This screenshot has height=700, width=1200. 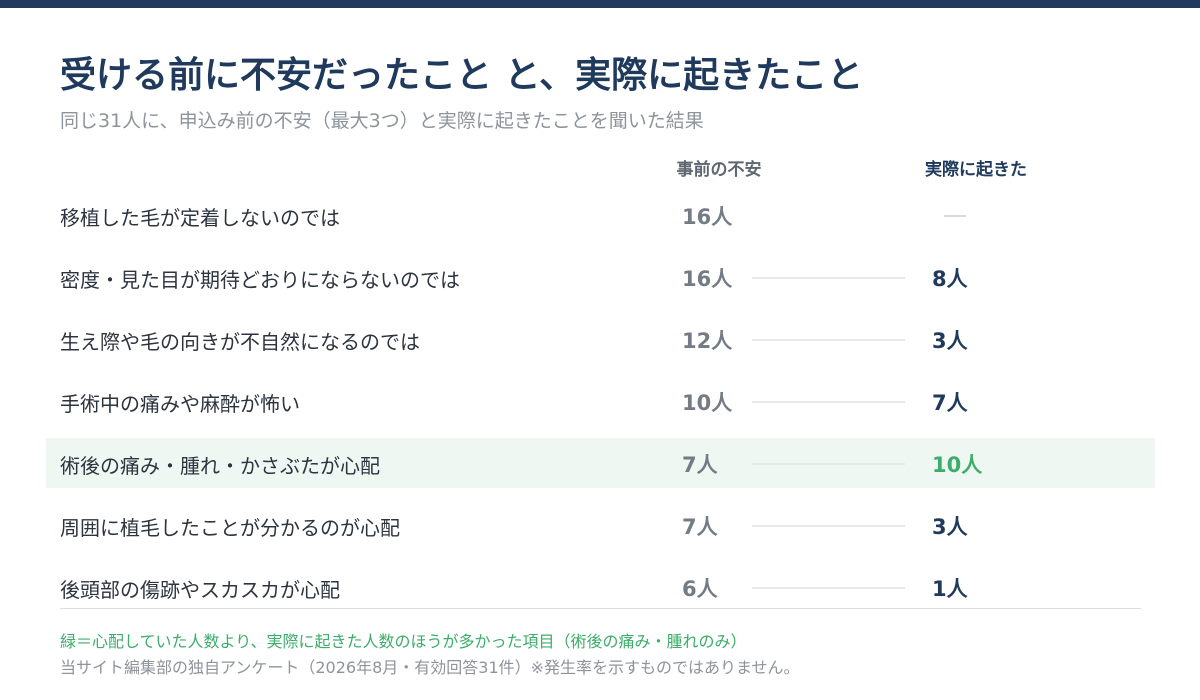 What do you see at coordinates (950, 279) in the screenshot?
I see `after-value: 8人` at bounding box center [950, 279].